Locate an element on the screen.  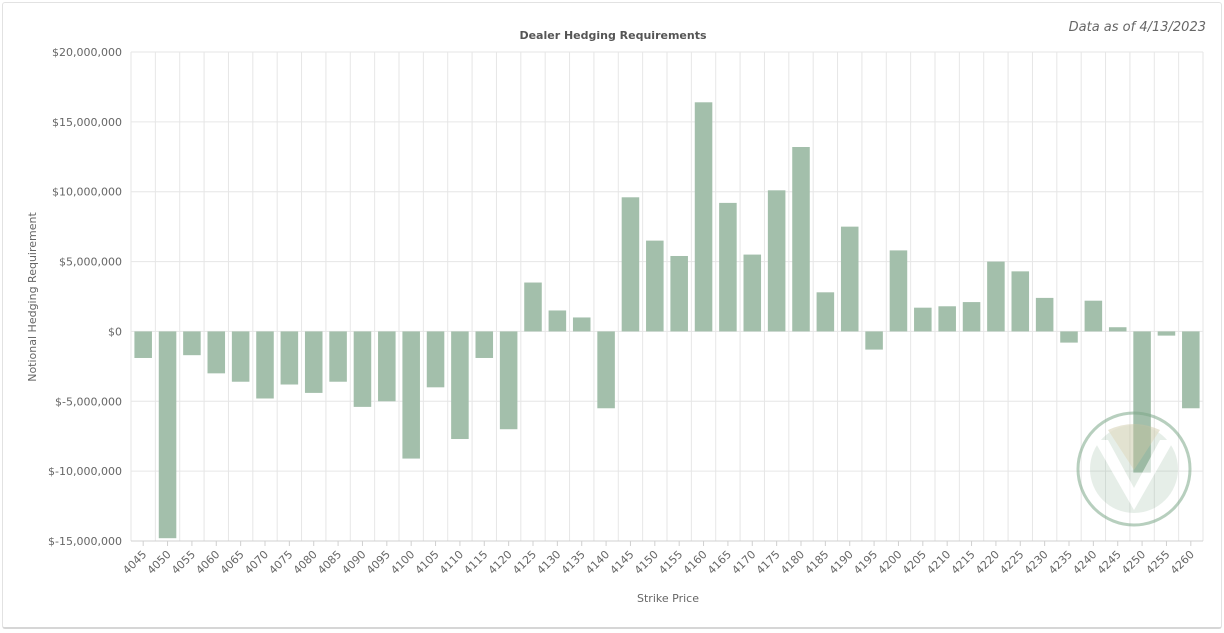
x-tick-label: 4215 is located at coordinates (963, 562).